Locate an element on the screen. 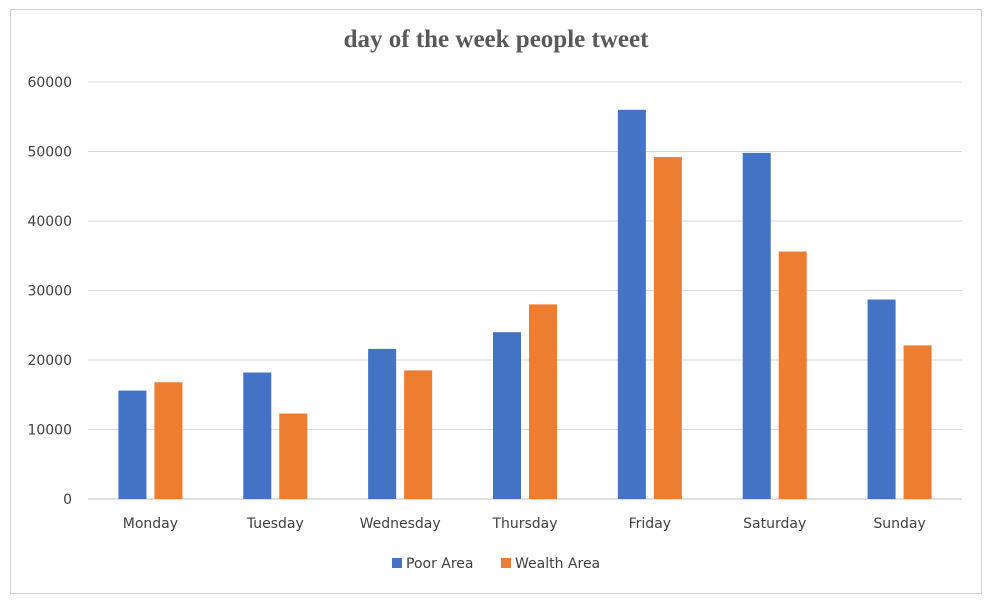  bar-wealth-area-thursday is located at coordinates (543, 401).